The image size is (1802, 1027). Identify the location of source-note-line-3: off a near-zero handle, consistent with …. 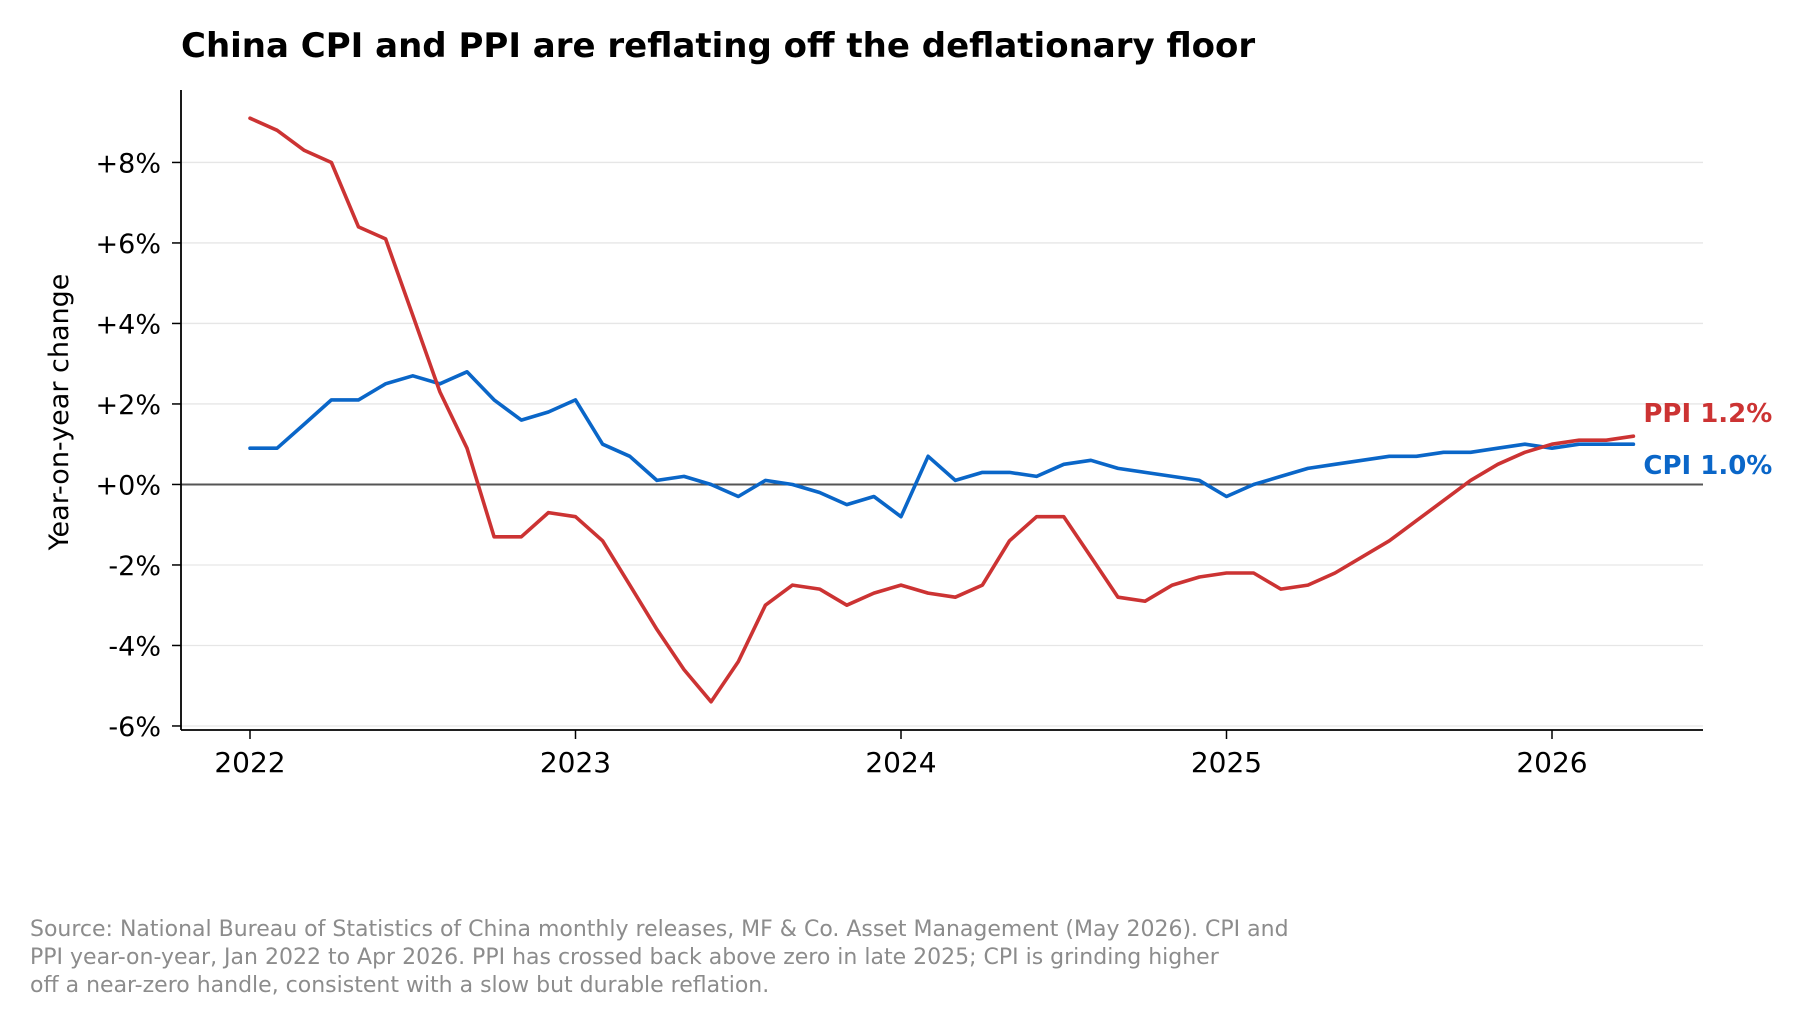
(400, 985).